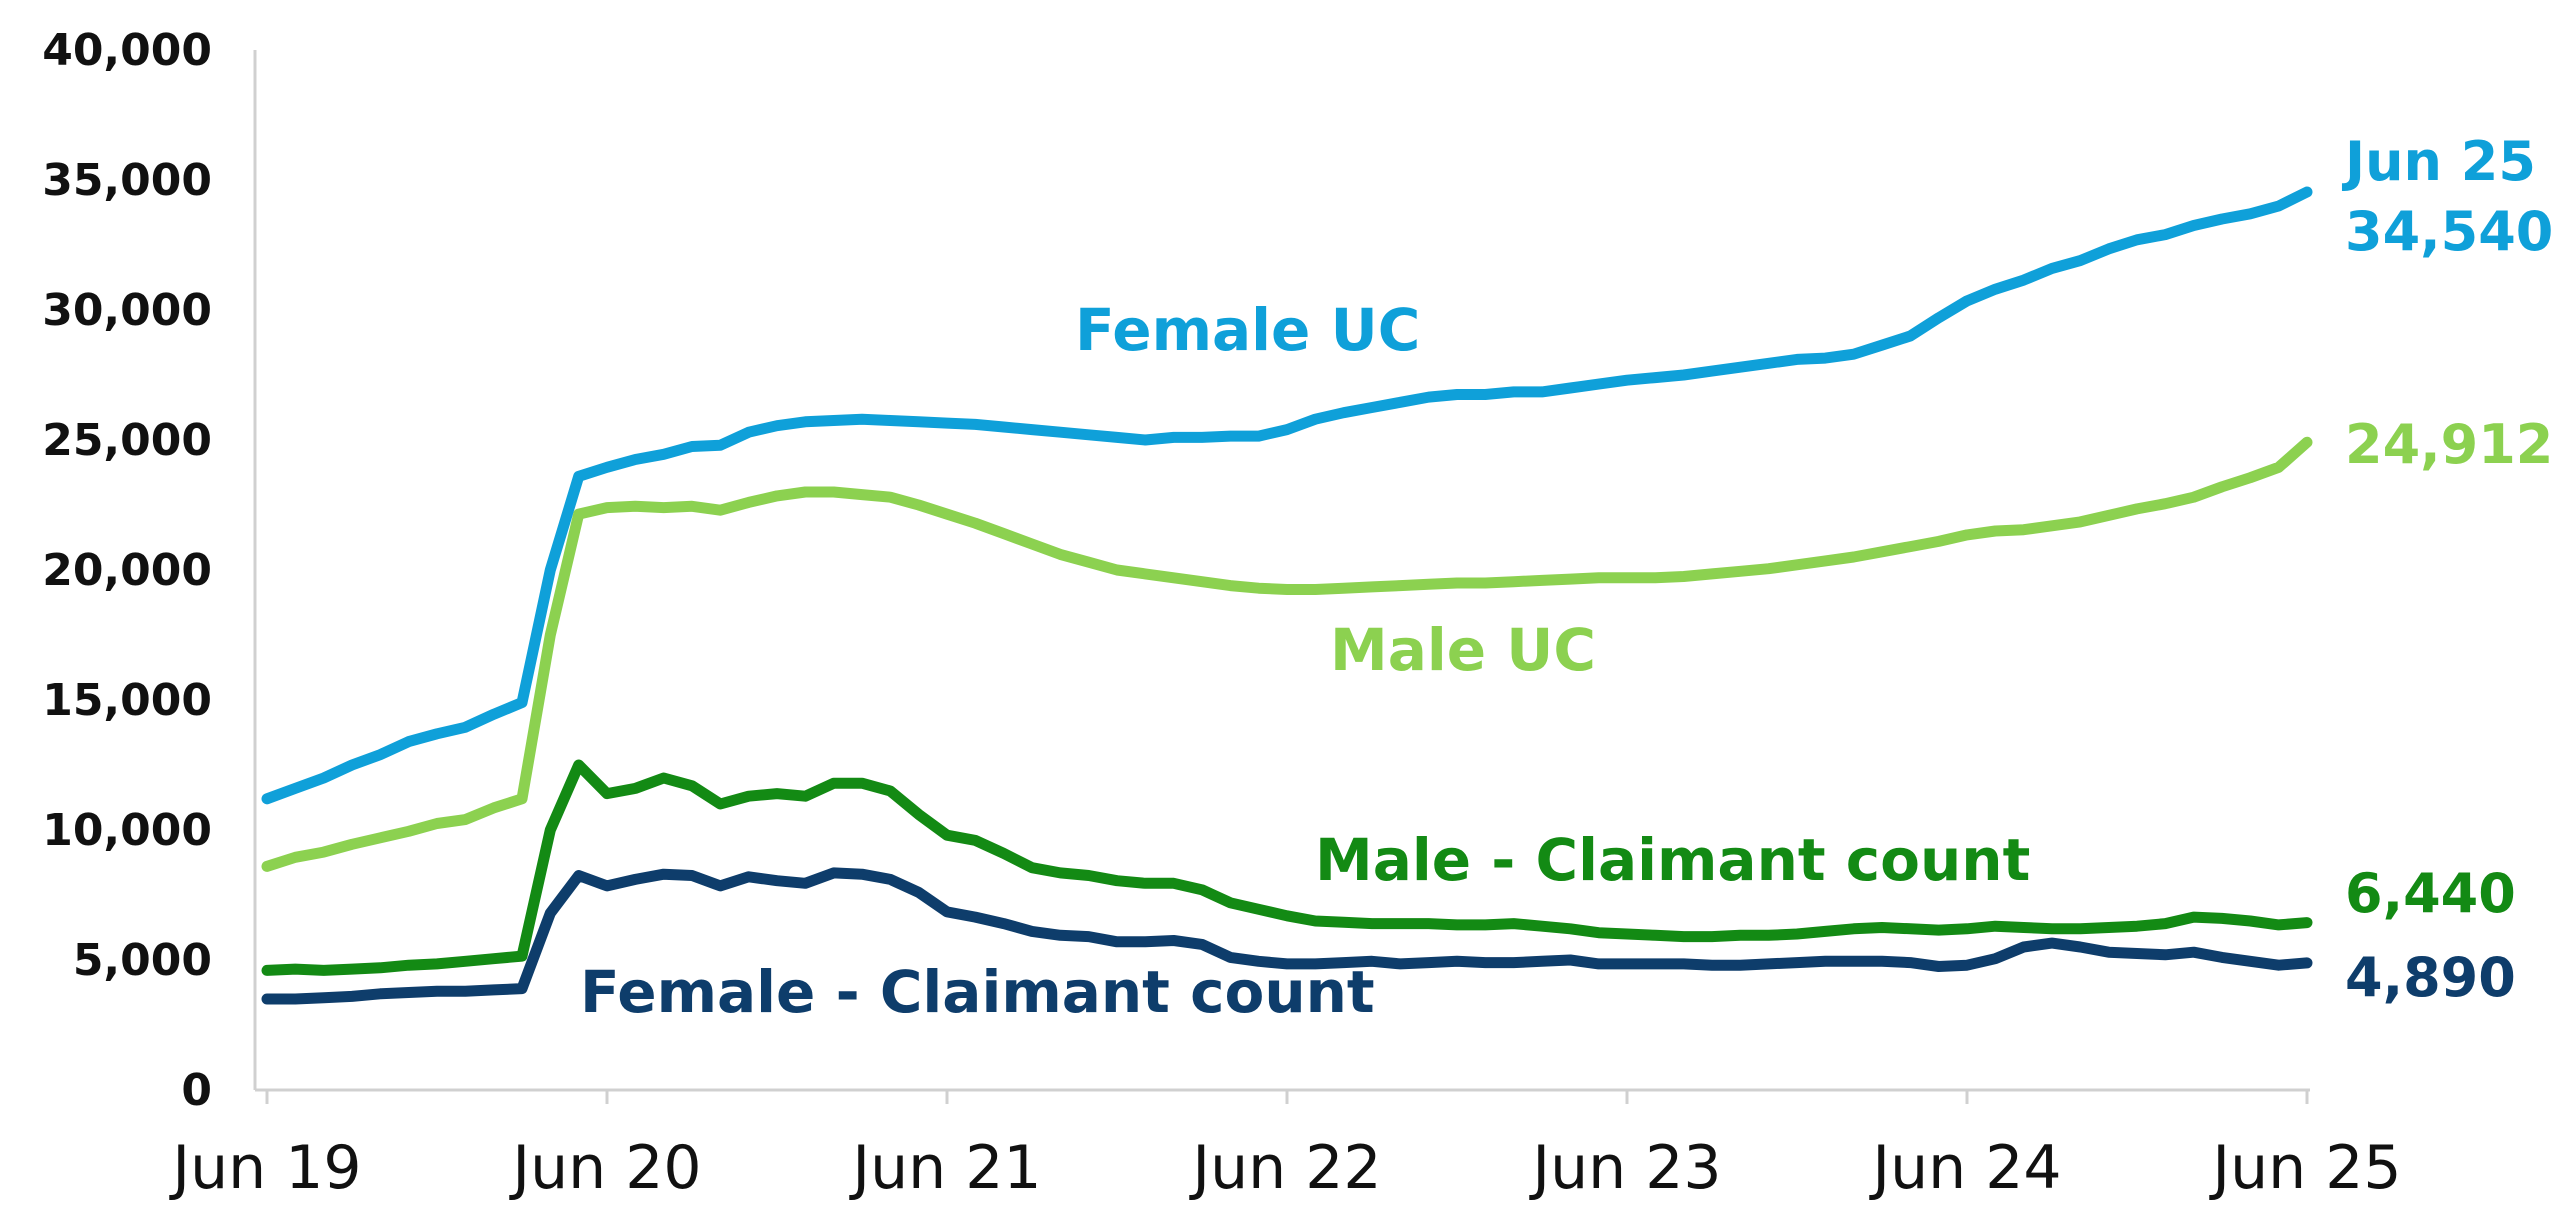  Describe the element at coordinates (264, 1168) in the screenshot. I see `x-tick-label: Jun 19` at that location.